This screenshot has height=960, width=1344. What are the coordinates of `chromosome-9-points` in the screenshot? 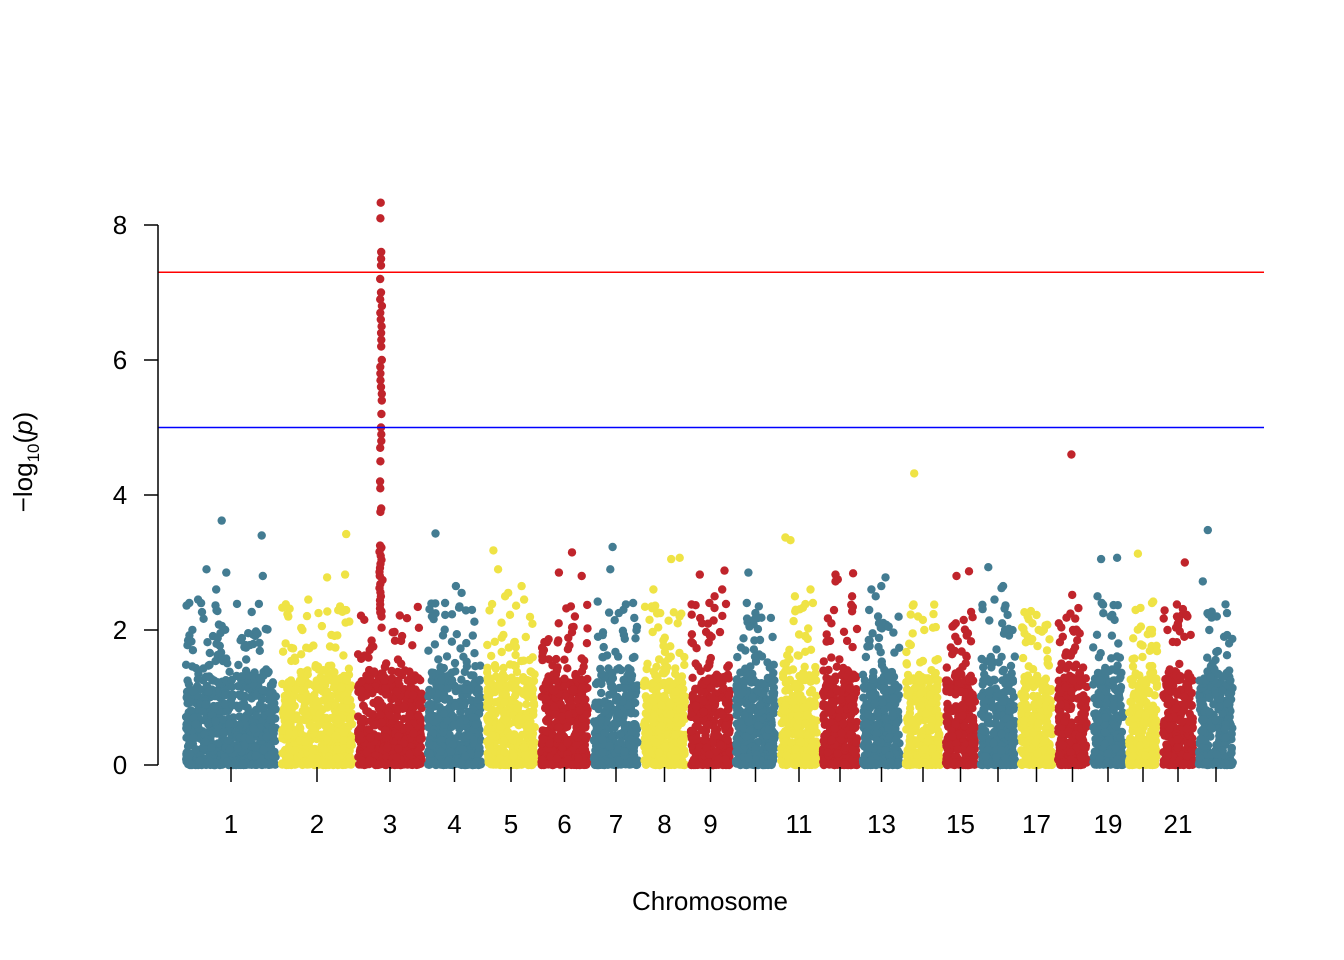 It's located at (710, 668).